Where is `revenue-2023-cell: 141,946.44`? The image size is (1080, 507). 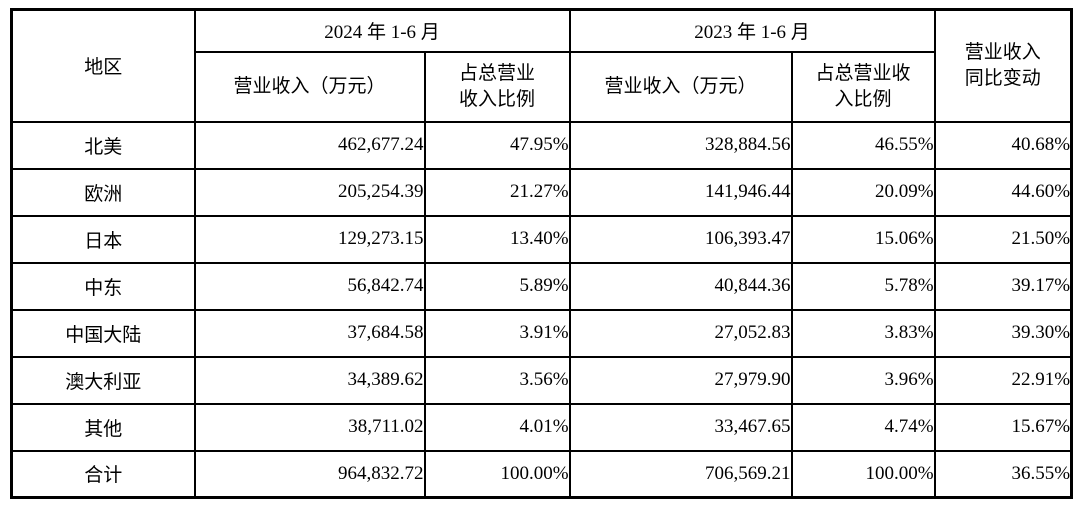 revenue-2023-cell: 141,946.44 is located at coordinates (680, 192).